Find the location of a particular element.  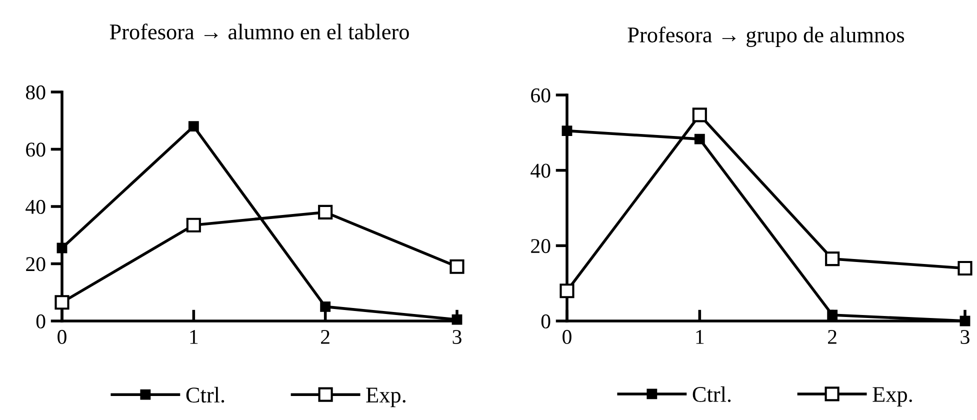

chart-title: Profesora → alumno en el tablero is located at coordinates (259, 32).